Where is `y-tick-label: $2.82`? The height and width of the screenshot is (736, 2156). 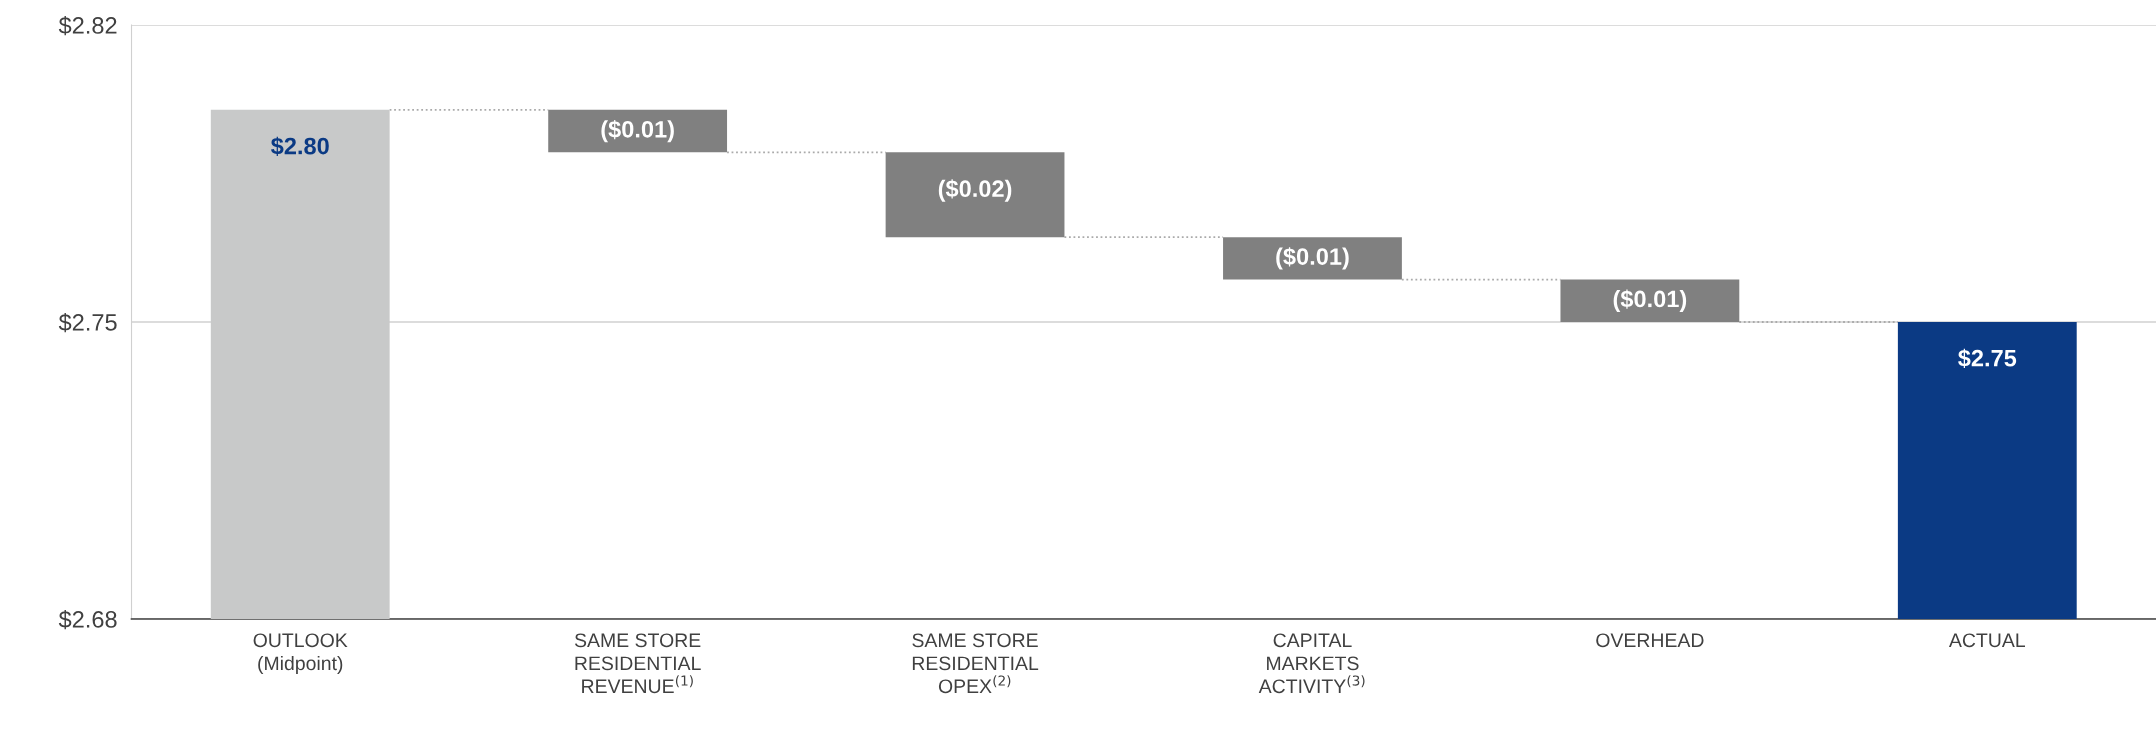
y-tick-label: $2.82 is located at coordinates (87, 26).